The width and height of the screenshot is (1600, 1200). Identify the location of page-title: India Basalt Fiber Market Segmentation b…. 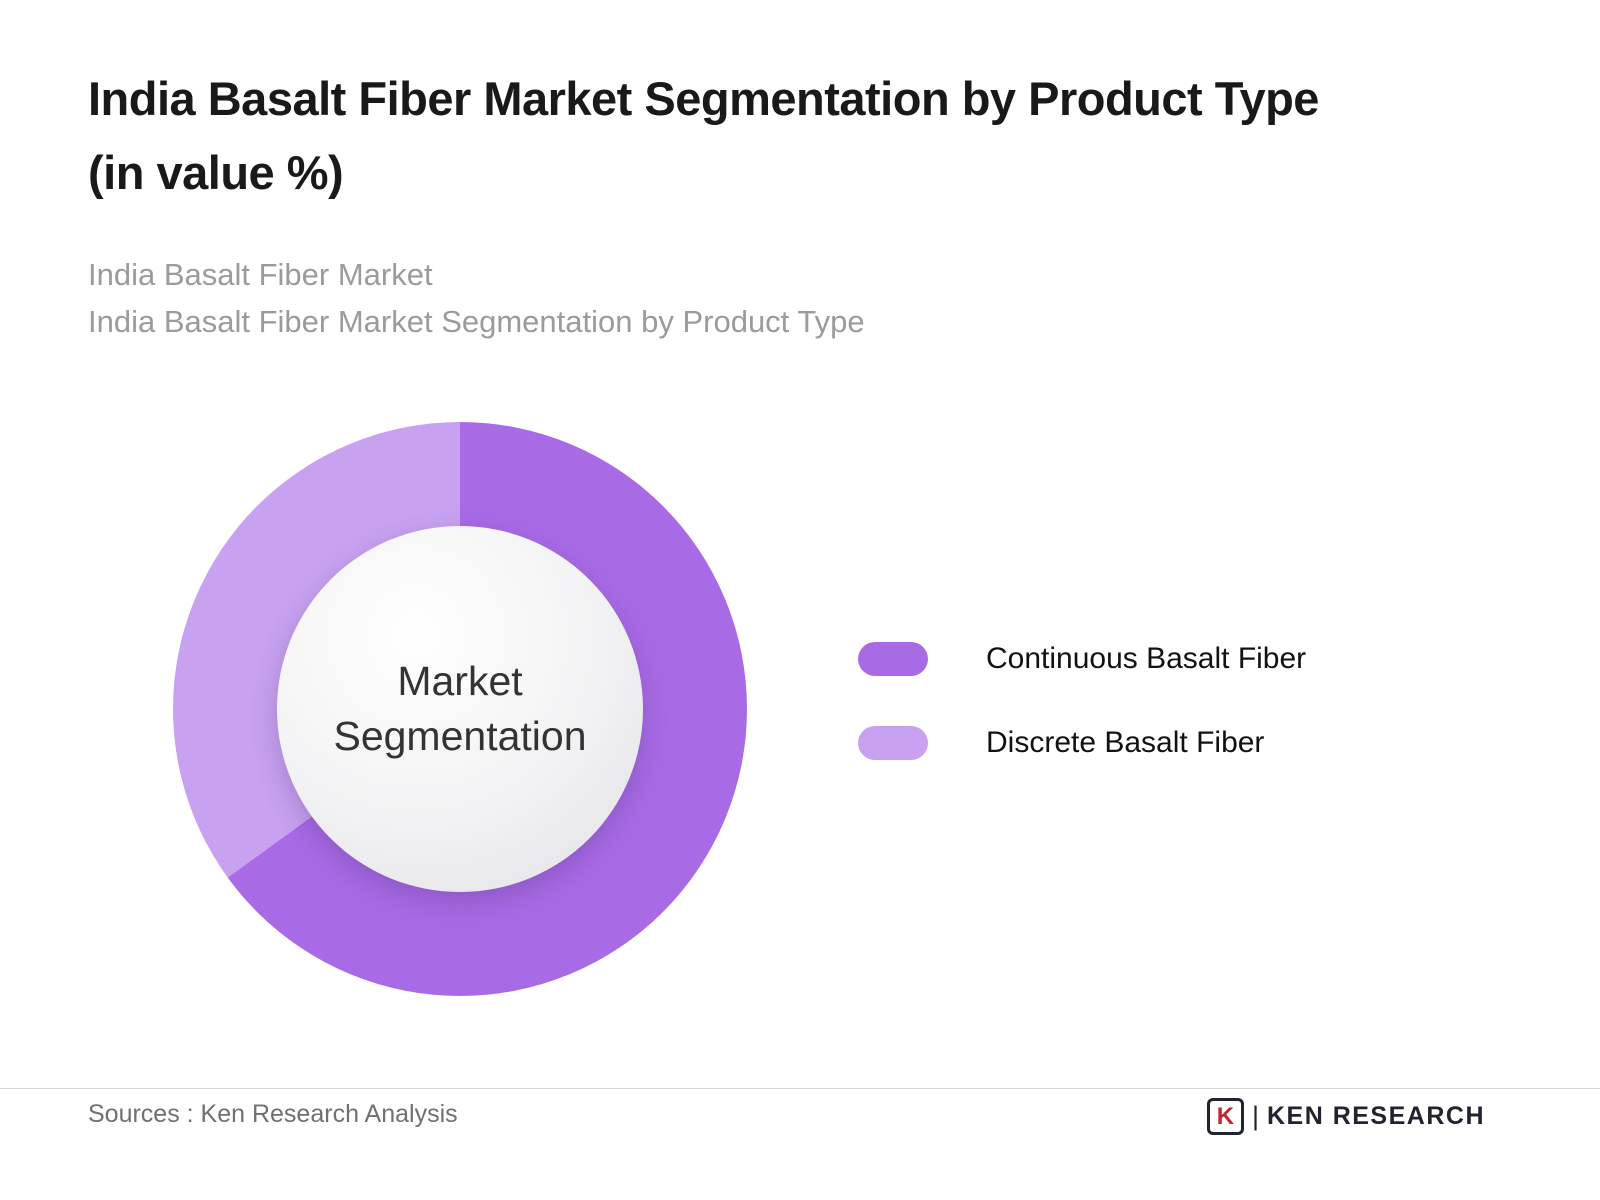
(703, 136).